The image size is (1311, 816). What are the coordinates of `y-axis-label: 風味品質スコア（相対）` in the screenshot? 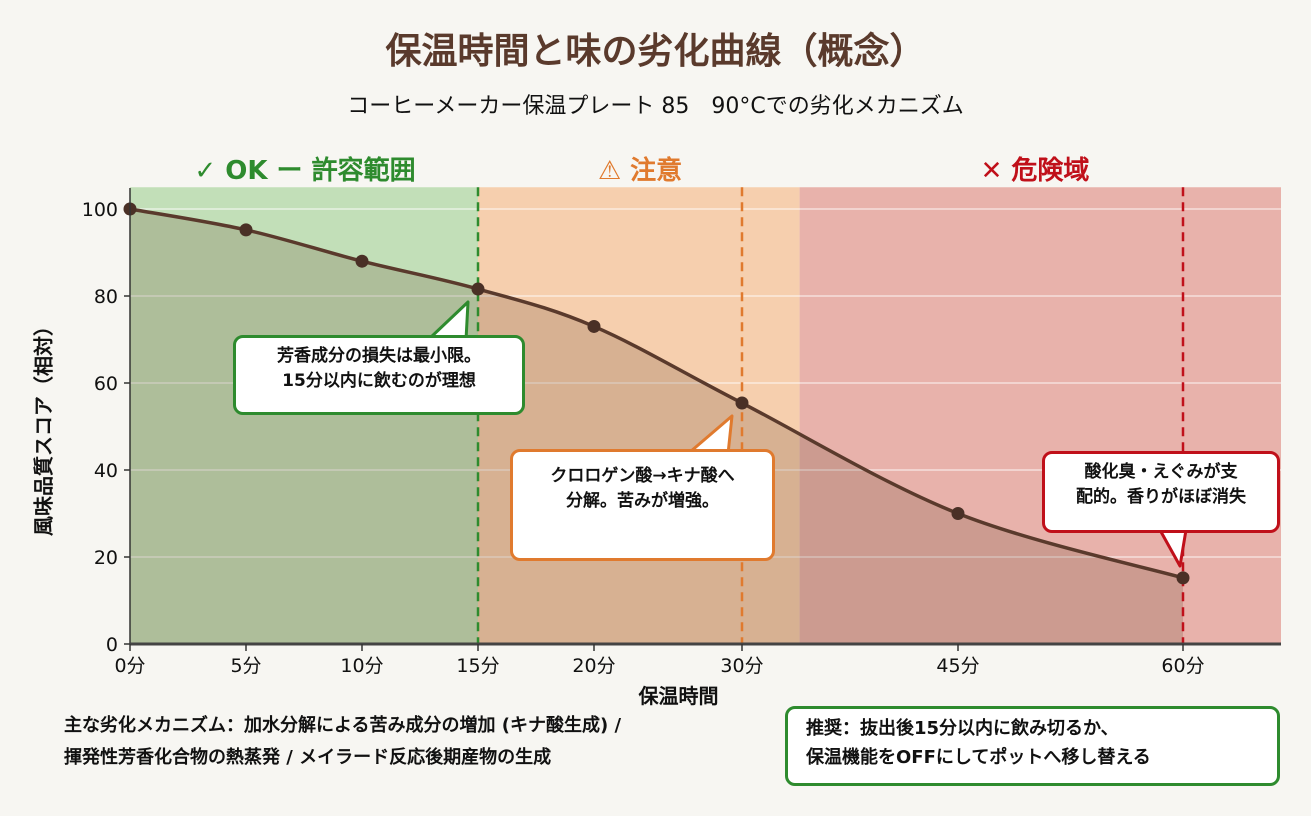 It's located at (43, 426).